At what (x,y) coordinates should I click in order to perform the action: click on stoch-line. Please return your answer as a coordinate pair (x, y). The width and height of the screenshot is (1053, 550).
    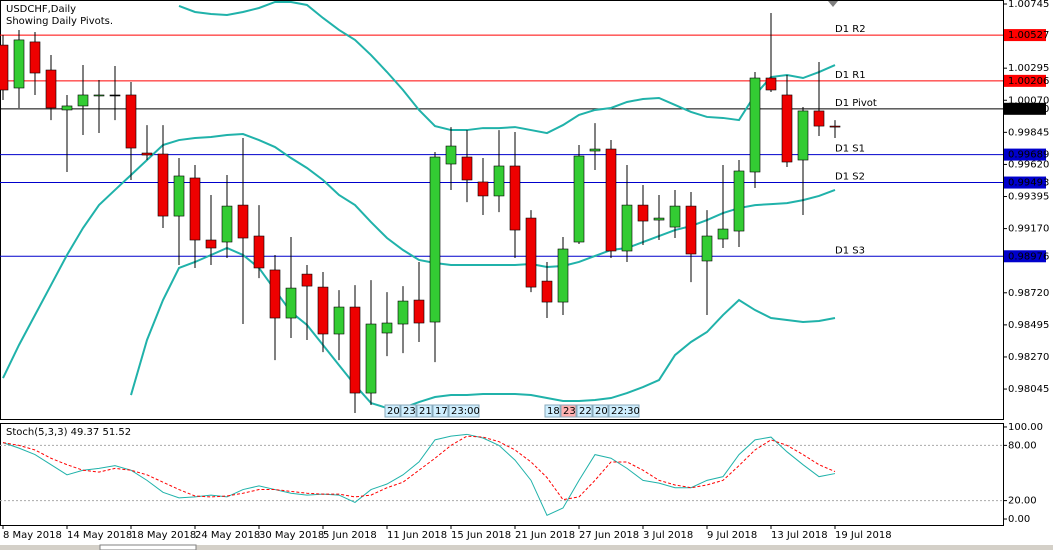
    Looking at the image, I should click on (419, 468).